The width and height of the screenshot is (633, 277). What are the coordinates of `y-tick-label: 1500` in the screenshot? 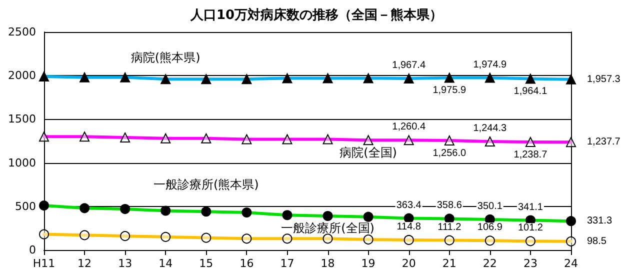 It's located at (22, 119).